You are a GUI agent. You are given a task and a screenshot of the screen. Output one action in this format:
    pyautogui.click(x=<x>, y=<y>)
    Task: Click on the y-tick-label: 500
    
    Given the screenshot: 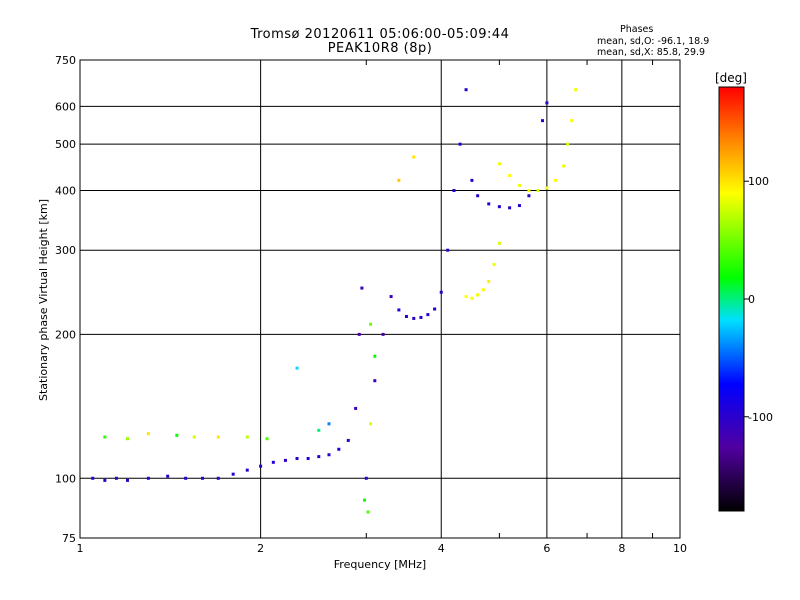 What is the action you would take?
    pyautogui.click(x=65, y=144)
    